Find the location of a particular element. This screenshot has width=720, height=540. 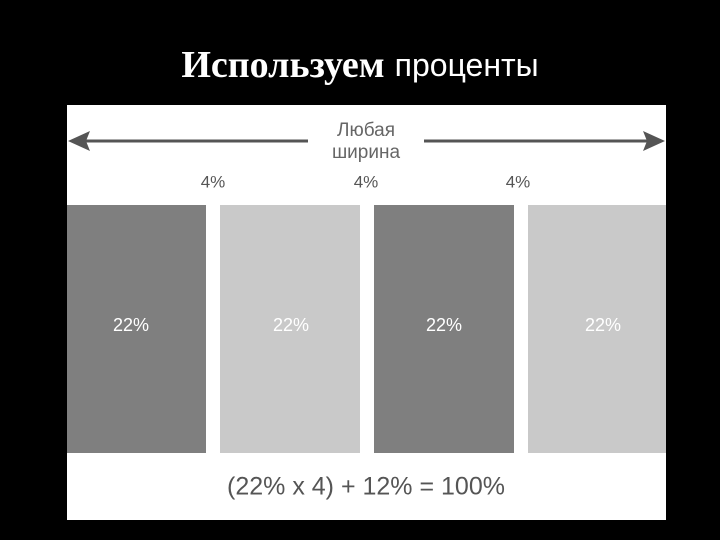

title-part: проценты is located at coordinates (467, 65).